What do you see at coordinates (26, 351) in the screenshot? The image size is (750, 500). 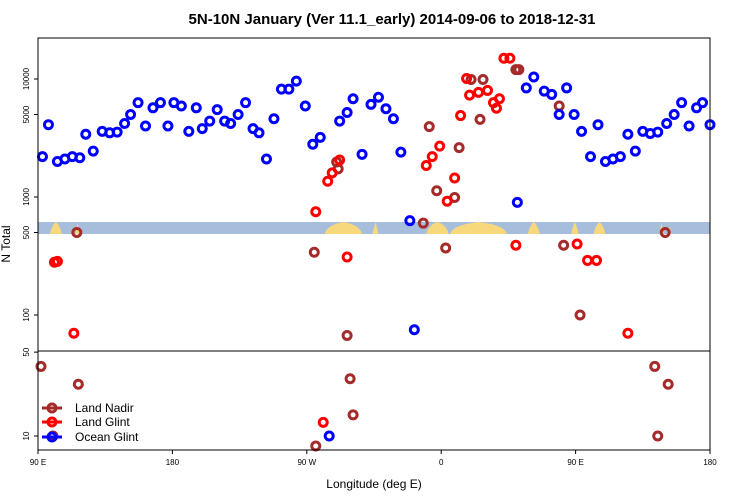 I see `y-tick-label-1: 50` at bounding box center [26, 351].